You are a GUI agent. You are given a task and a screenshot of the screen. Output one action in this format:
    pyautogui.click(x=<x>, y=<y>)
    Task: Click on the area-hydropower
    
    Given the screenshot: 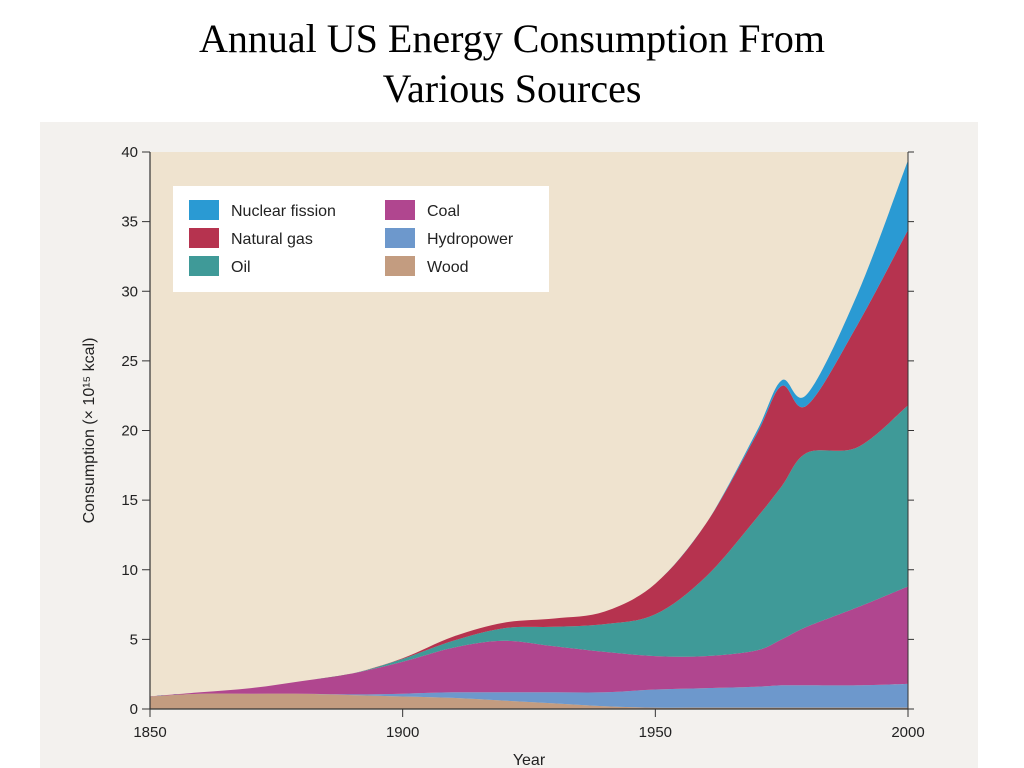 What is the action you would take?
    pyautogui.click(x=529, y=695)
    